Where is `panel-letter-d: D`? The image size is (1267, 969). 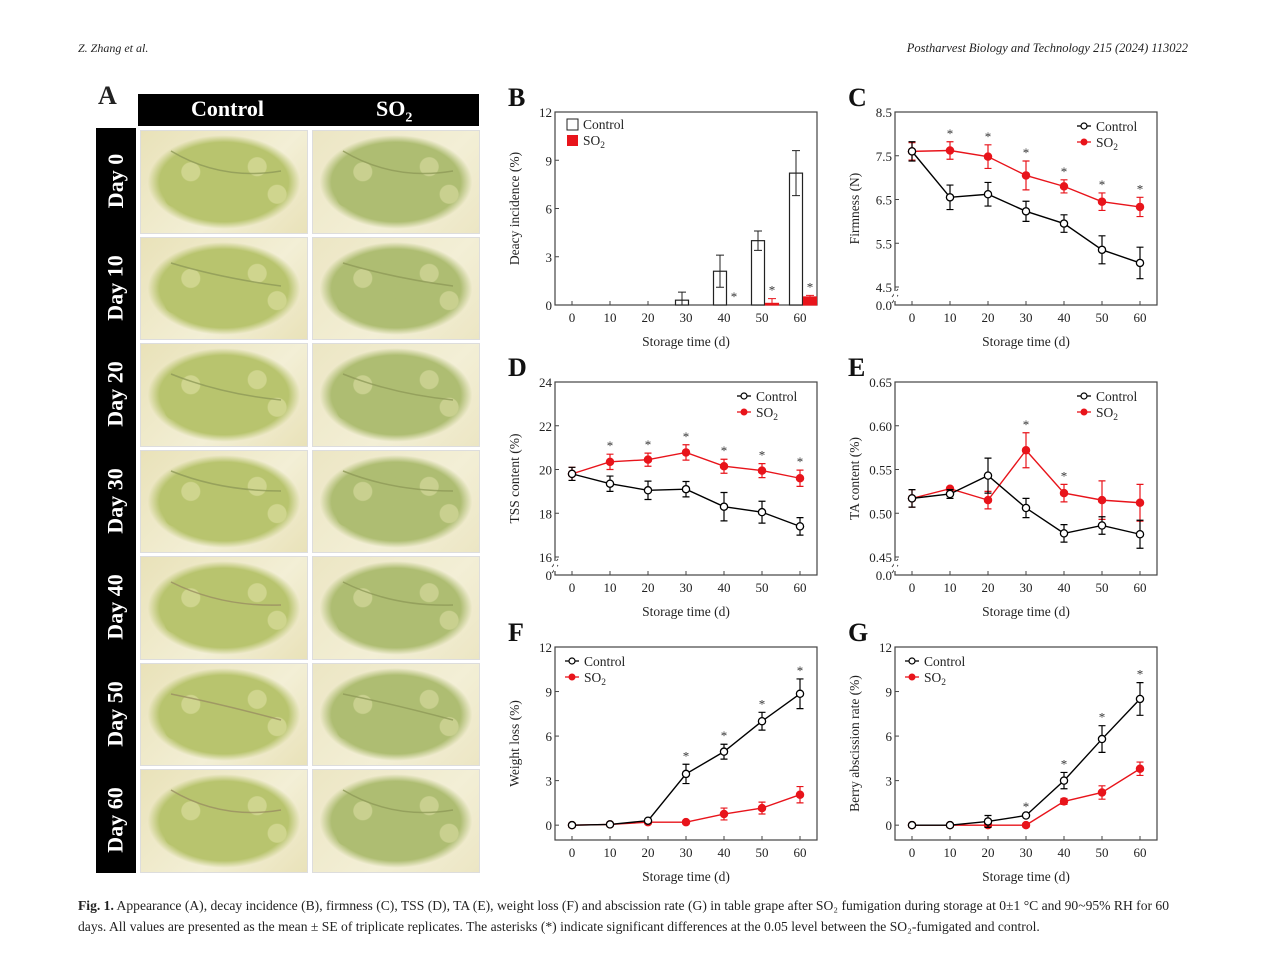
panel-letter-d: D is located at coordinates (517, 367).